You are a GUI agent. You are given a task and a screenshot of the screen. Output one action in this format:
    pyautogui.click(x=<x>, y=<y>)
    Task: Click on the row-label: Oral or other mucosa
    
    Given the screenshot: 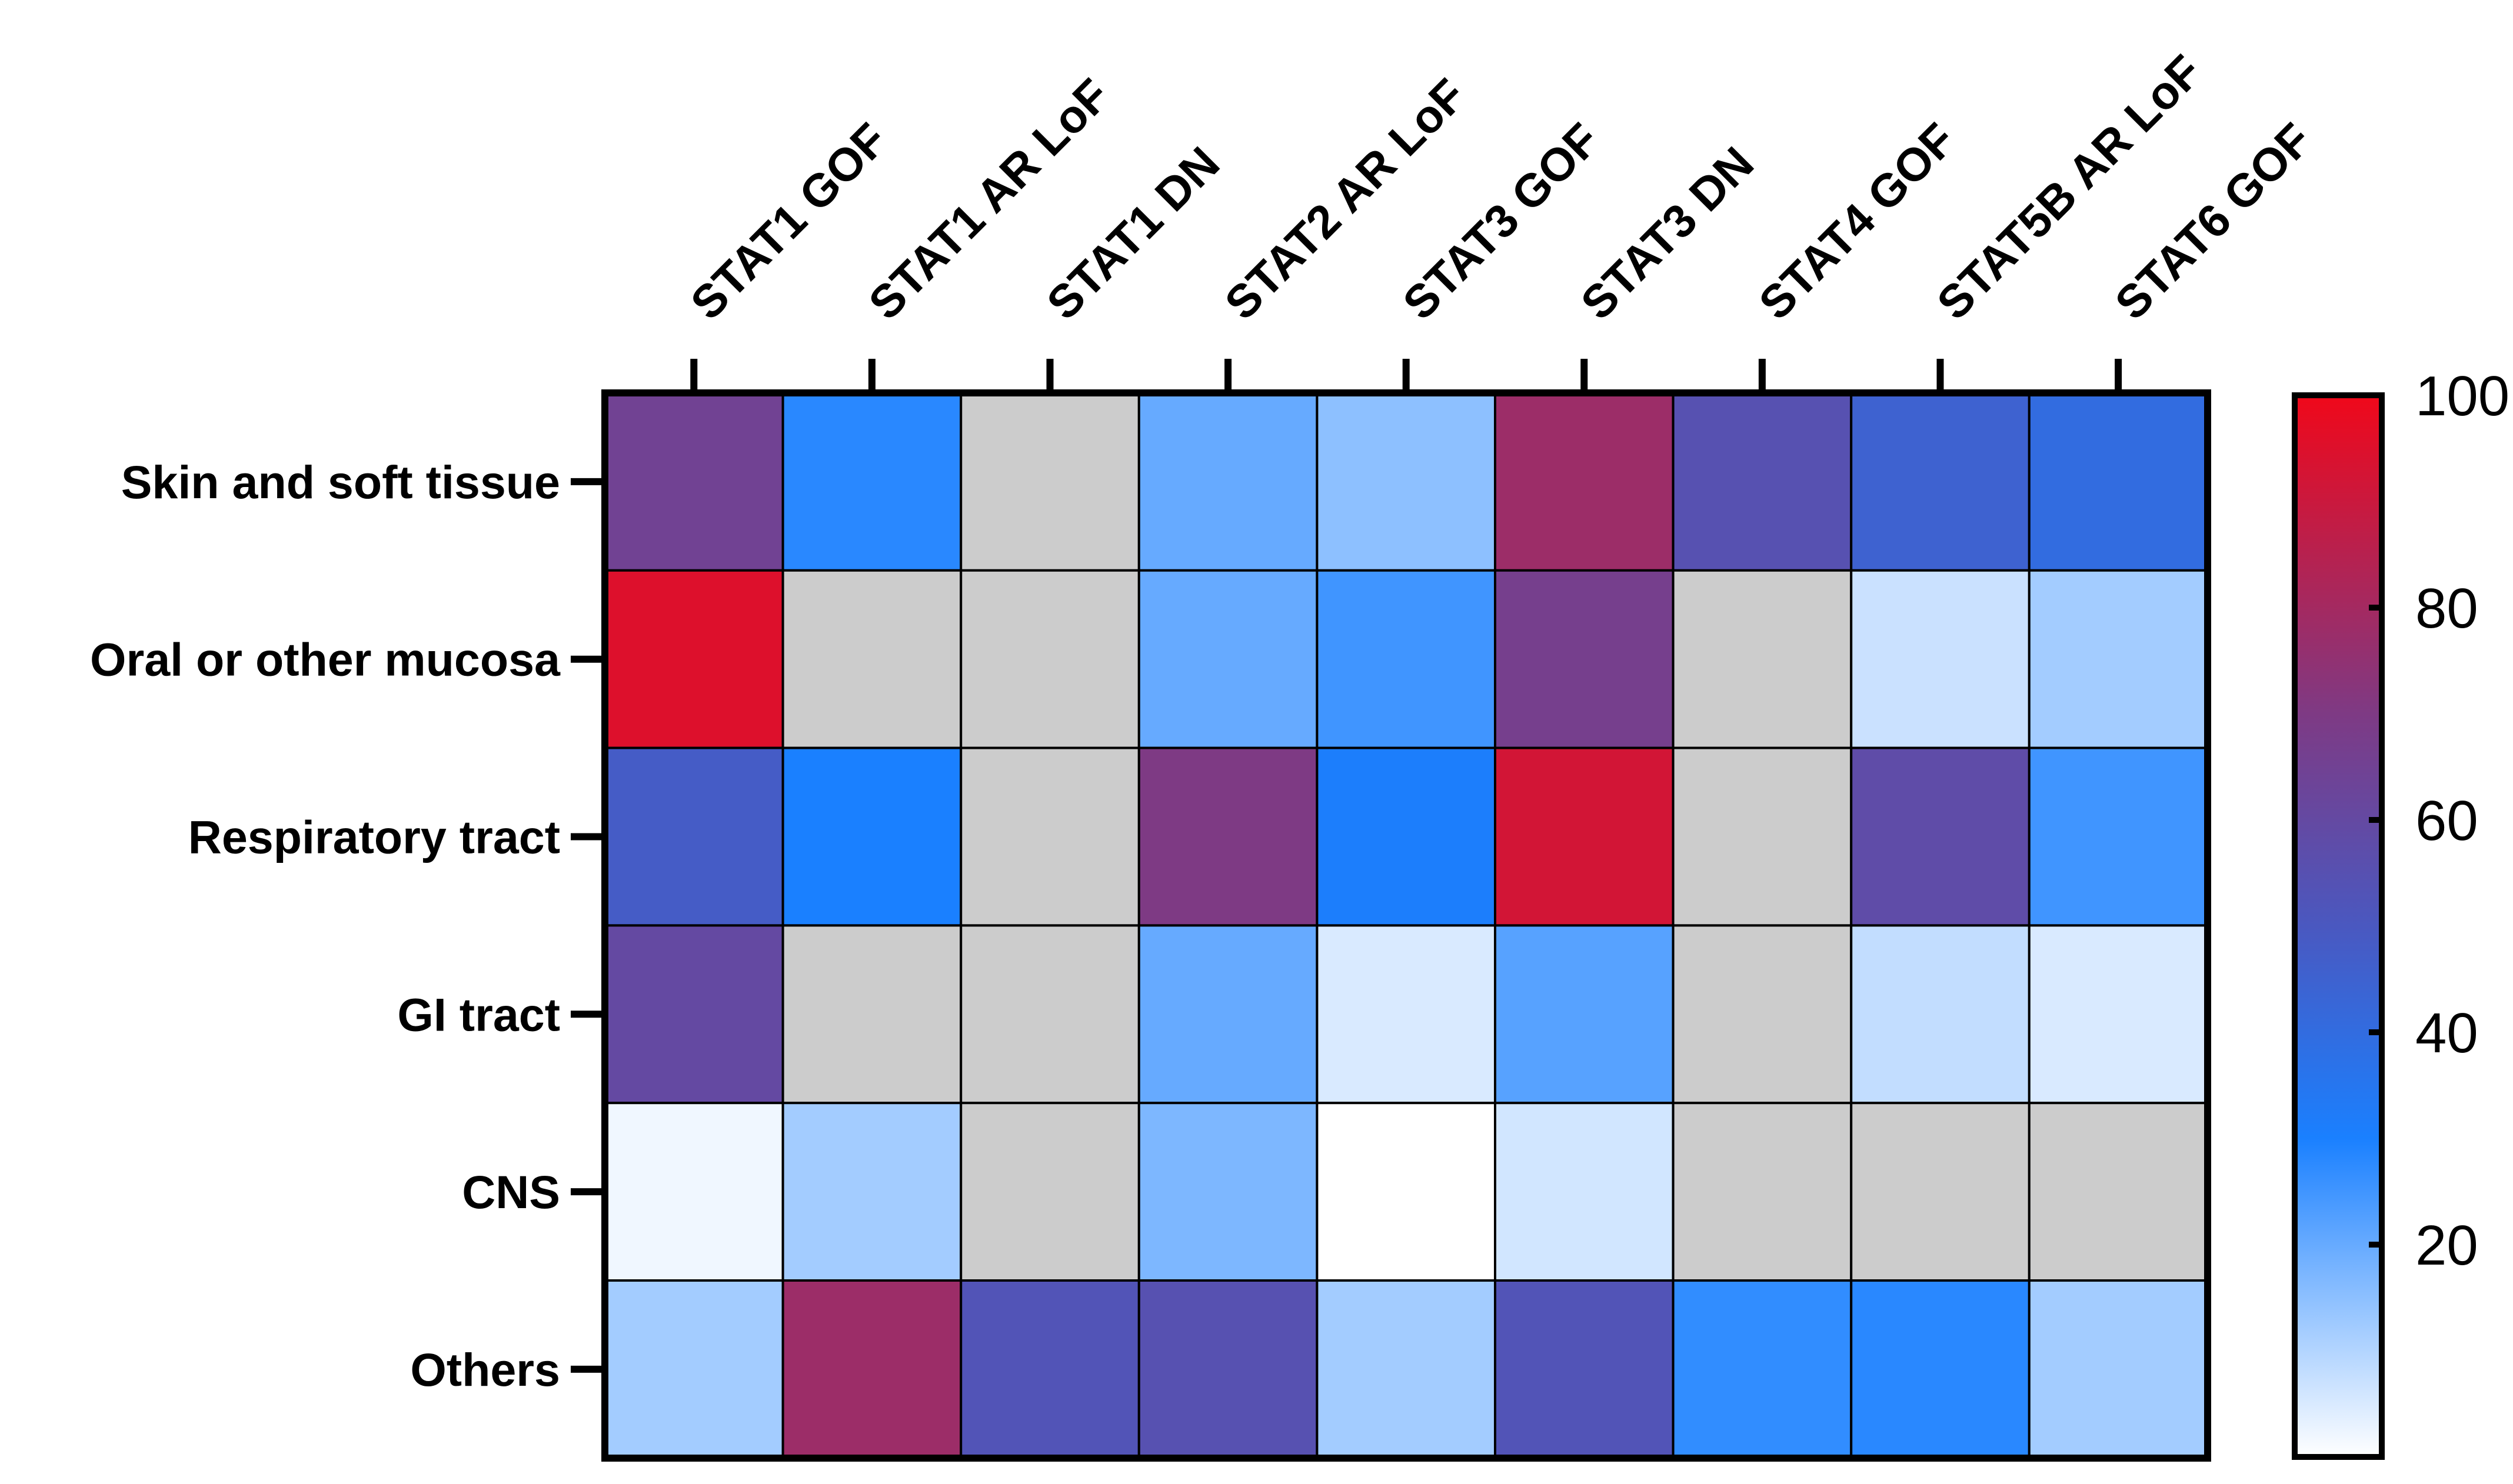 What is the action you would take?
    pyautogui.click(x=325, y=659)
    